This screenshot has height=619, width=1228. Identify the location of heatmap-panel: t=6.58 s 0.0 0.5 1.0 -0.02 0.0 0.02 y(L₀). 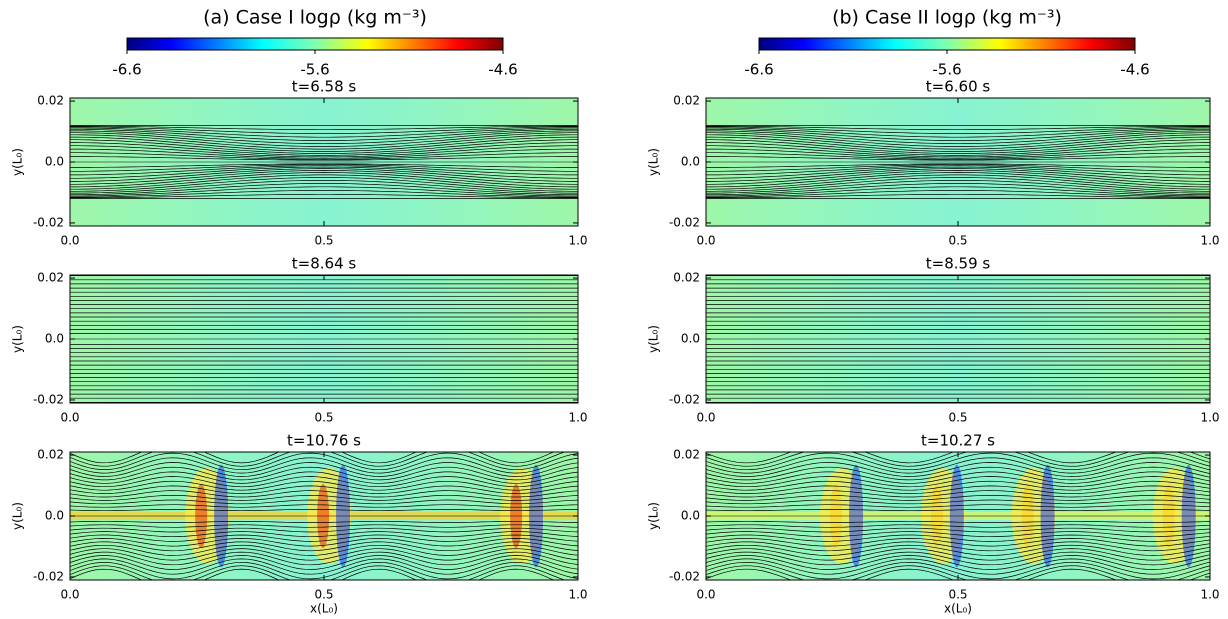
(299, 163).